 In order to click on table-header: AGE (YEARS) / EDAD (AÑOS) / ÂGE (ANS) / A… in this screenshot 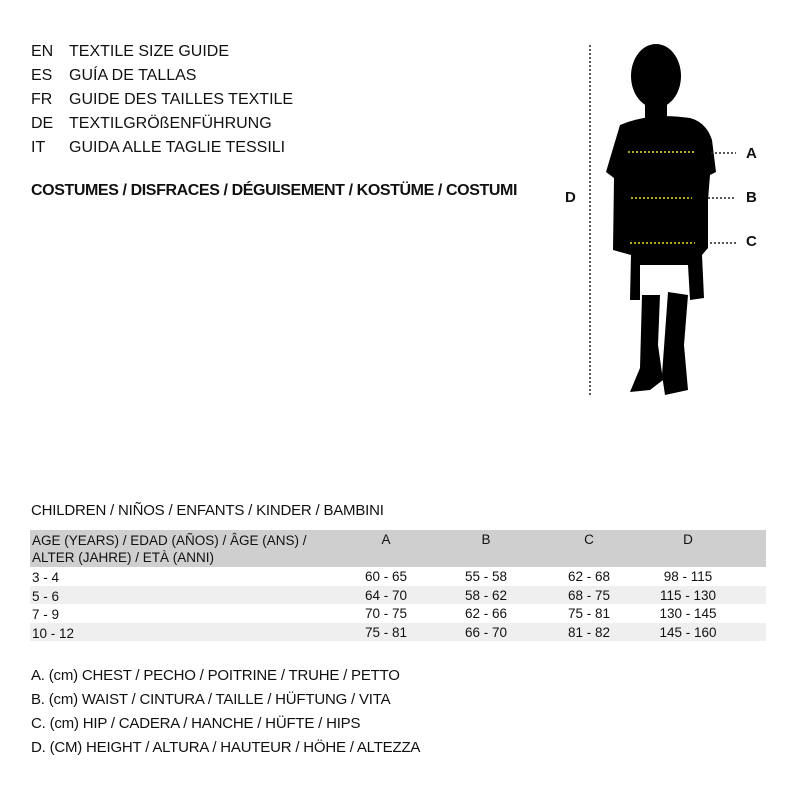, I will do `click(398, 548)`.